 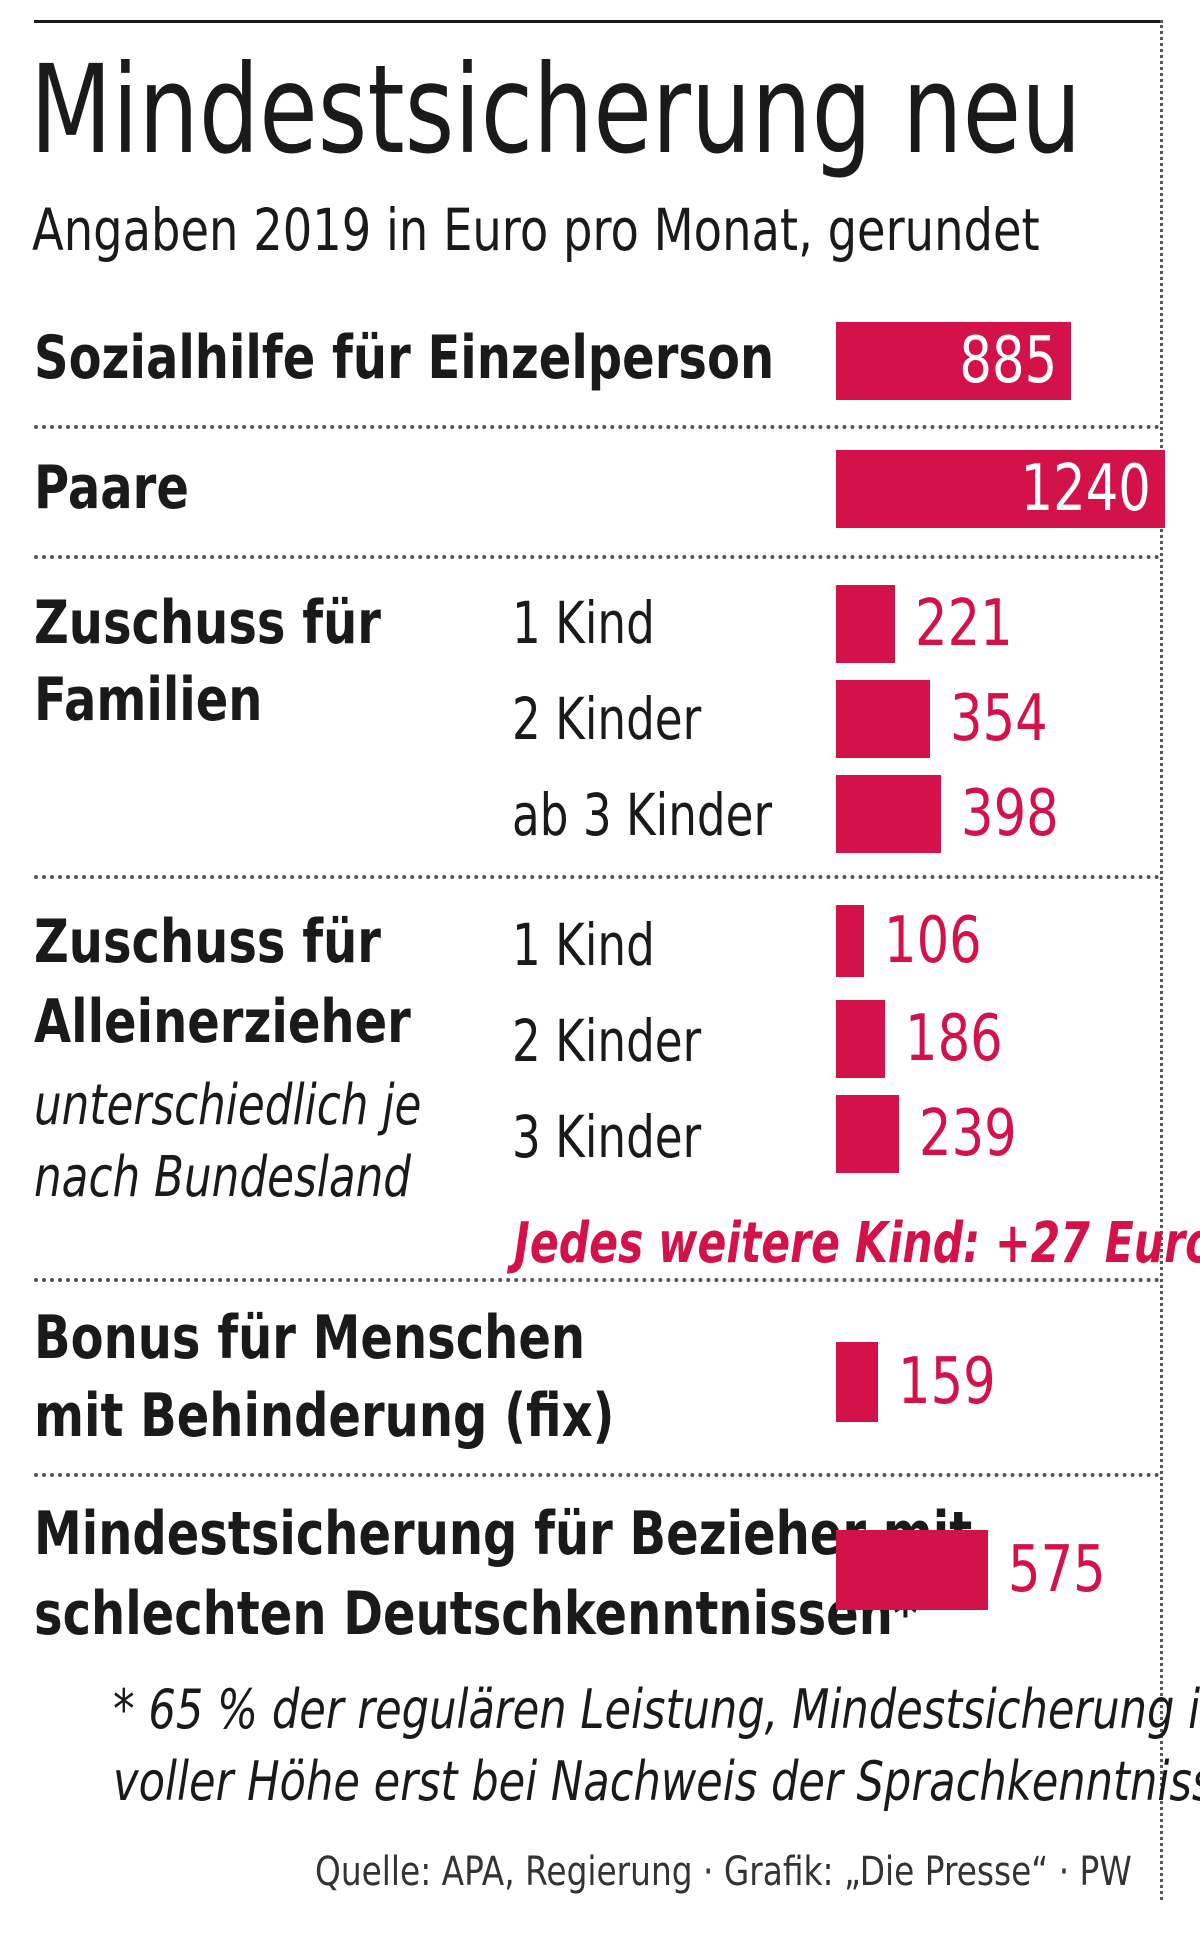 I want to click on bar-value-label: 575, so click(x=1057, y=1570).